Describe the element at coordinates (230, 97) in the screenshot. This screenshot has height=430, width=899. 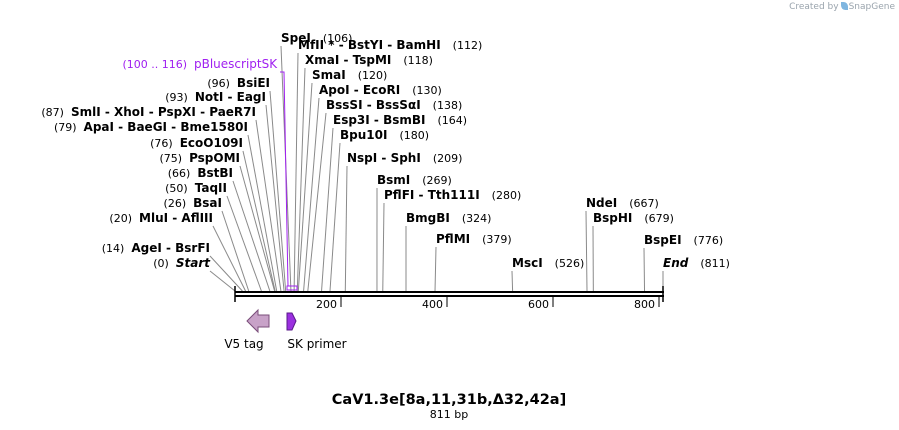
I see `site-name-noti: NotI - EagI` at that location.